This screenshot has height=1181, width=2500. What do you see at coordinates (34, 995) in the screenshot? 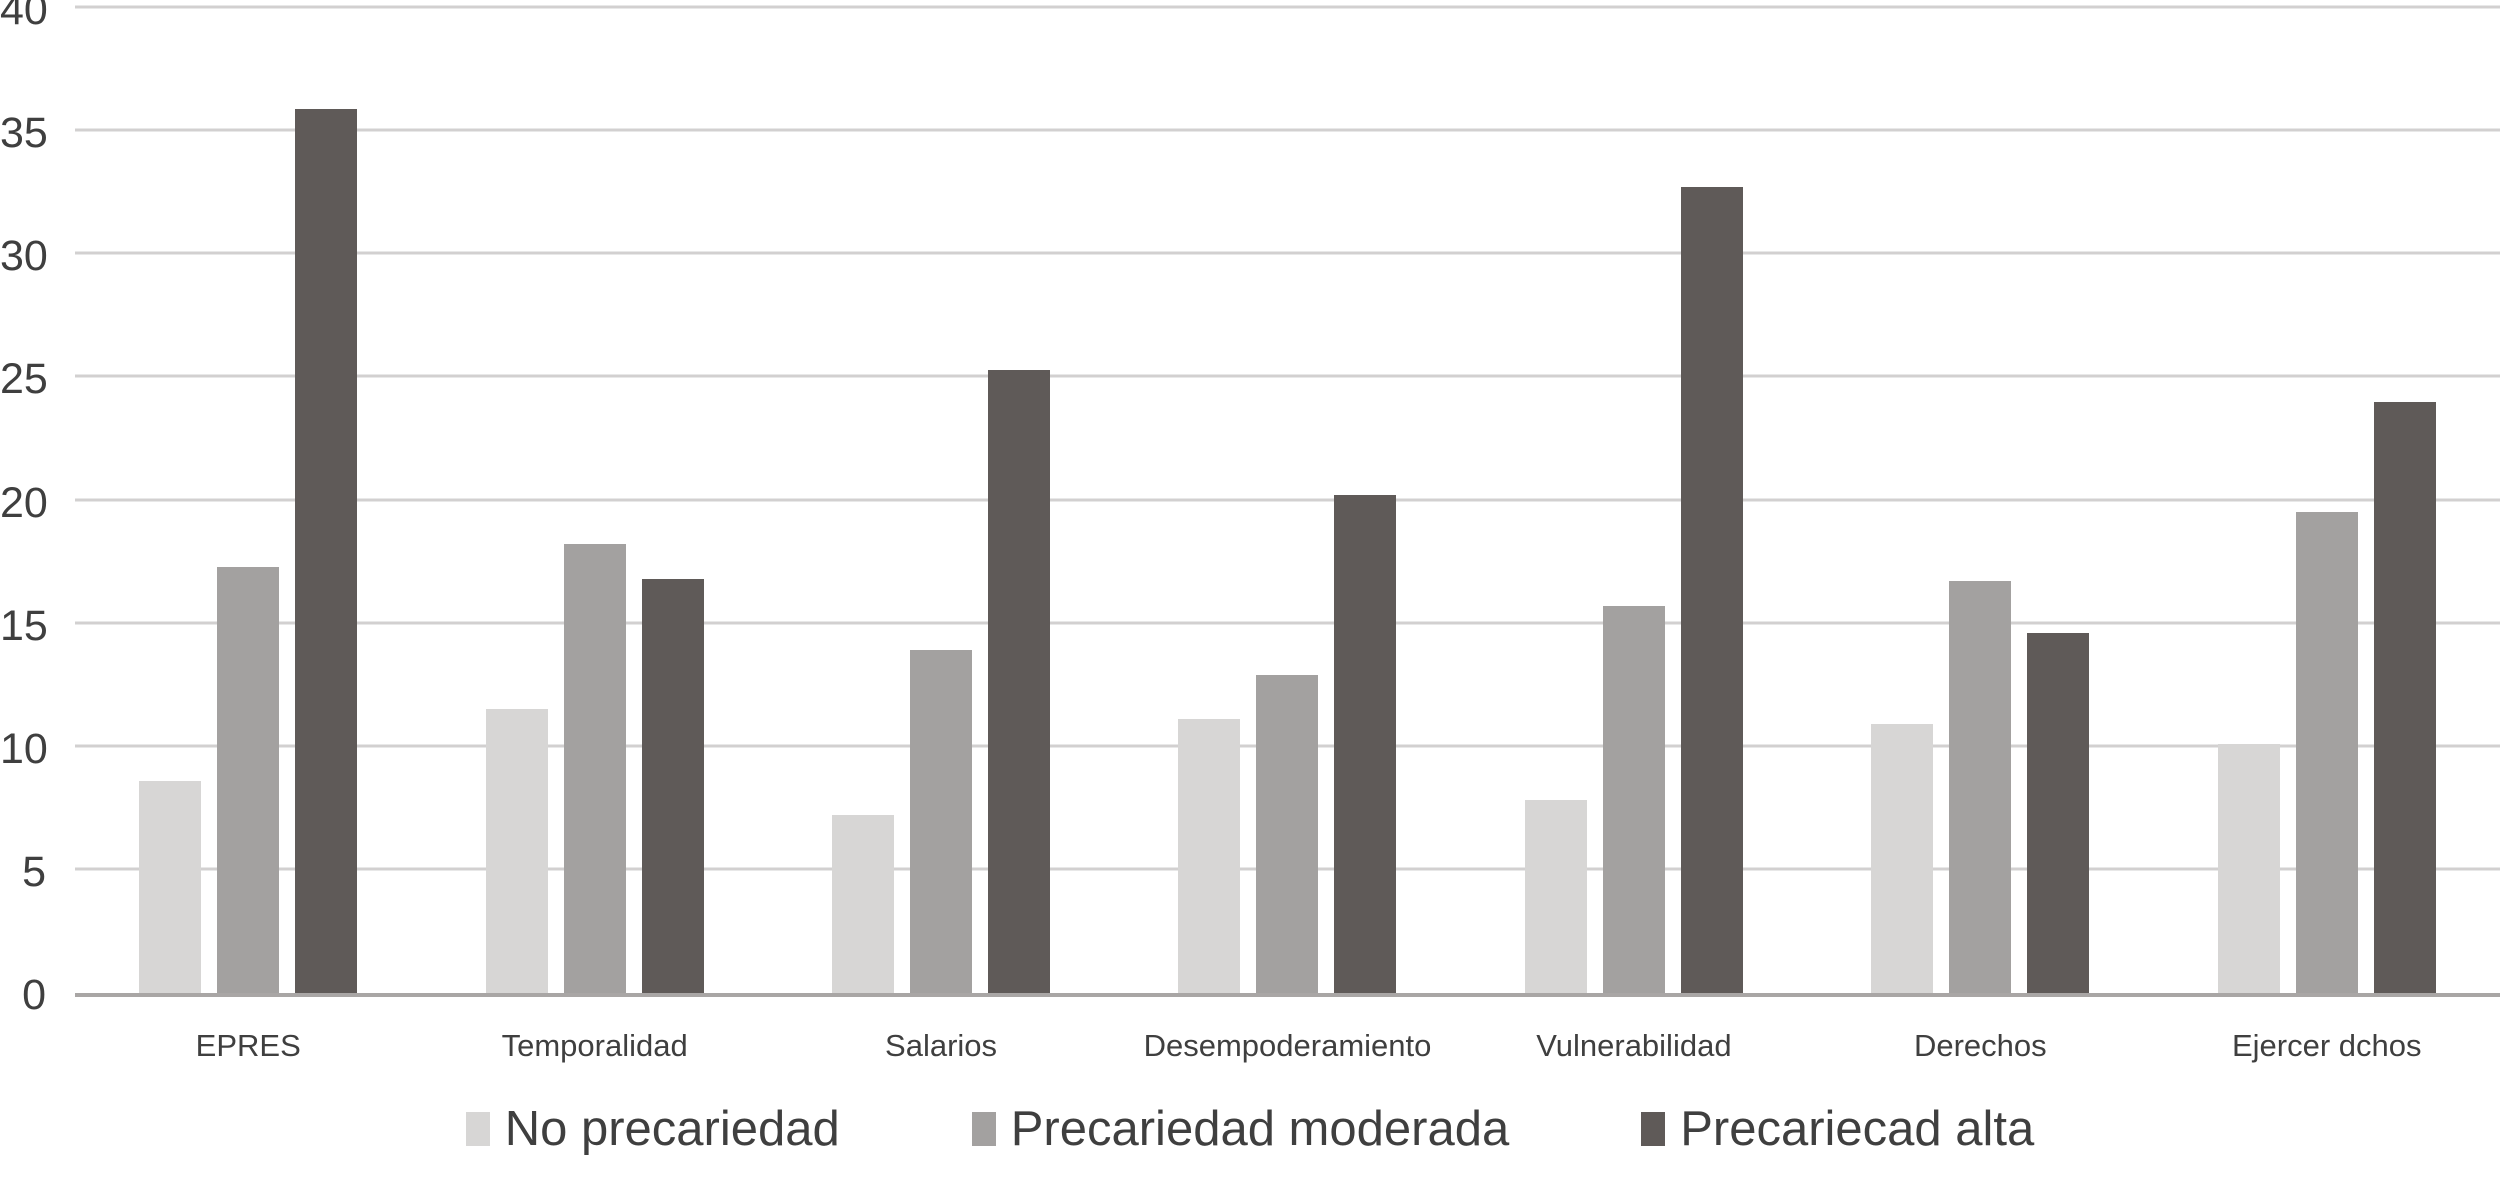
I see `y-tick-label-0: 0` at bounding box center [34, 995].